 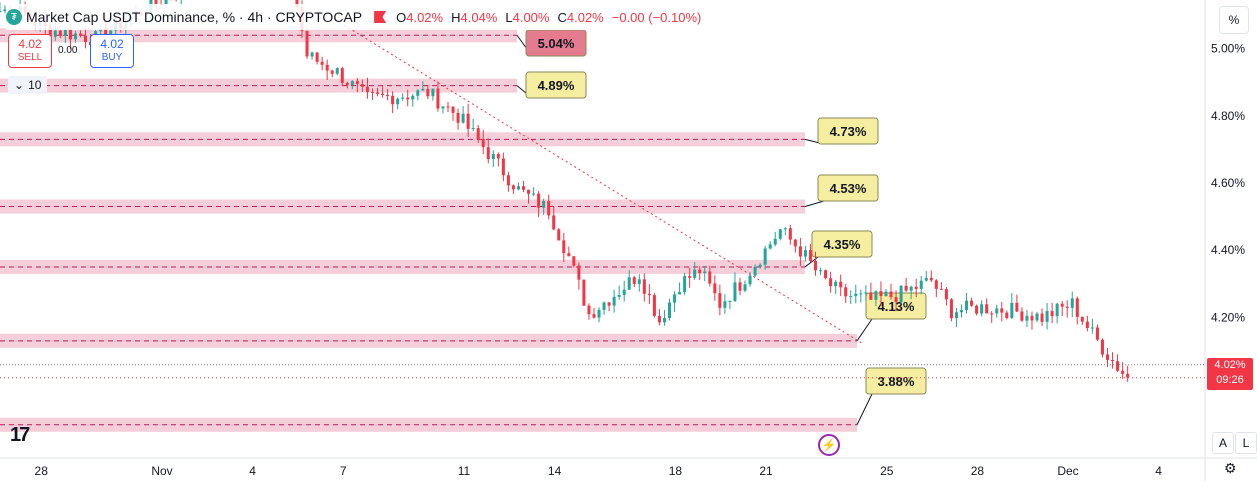 I want to click on percent-scale-button: %, so click(x=1234, y=20).